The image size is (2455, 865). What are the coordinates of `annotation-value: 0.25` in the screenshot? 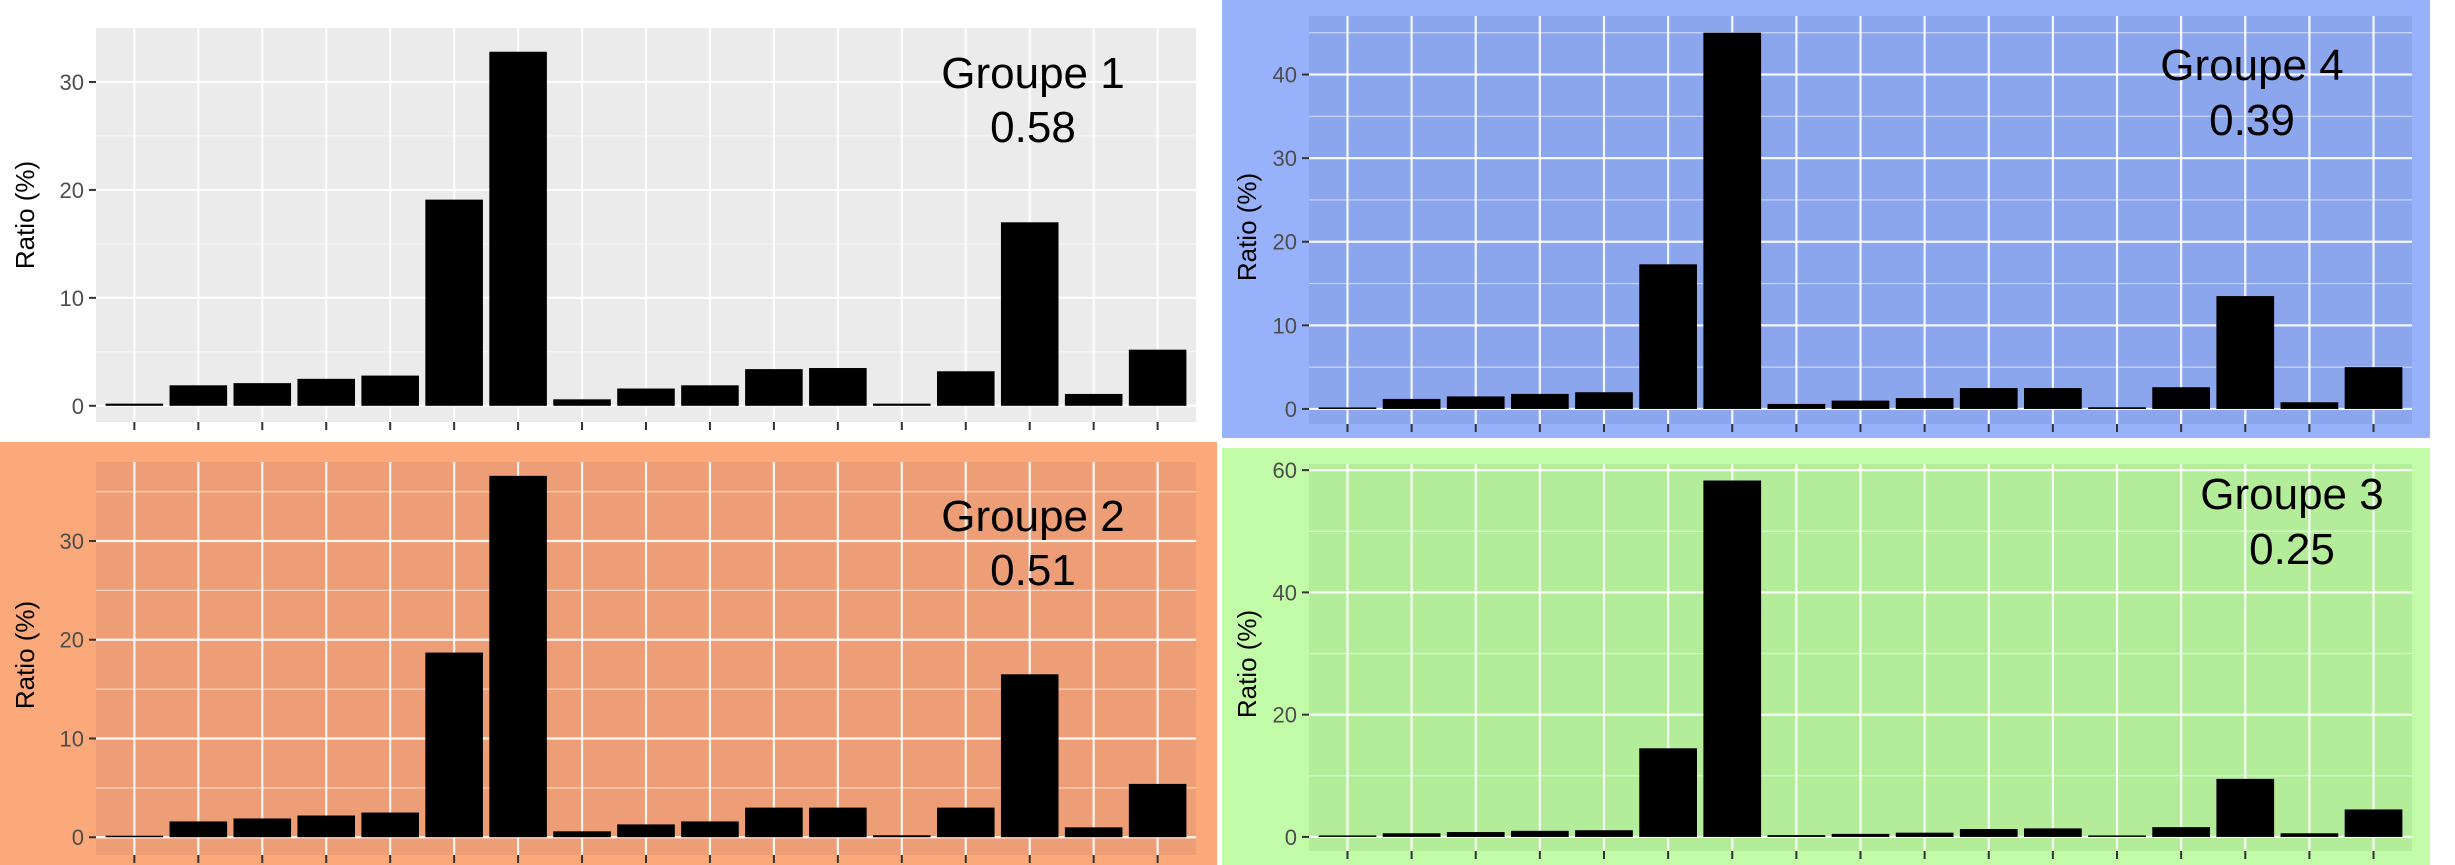 It's located at (2292, 549).